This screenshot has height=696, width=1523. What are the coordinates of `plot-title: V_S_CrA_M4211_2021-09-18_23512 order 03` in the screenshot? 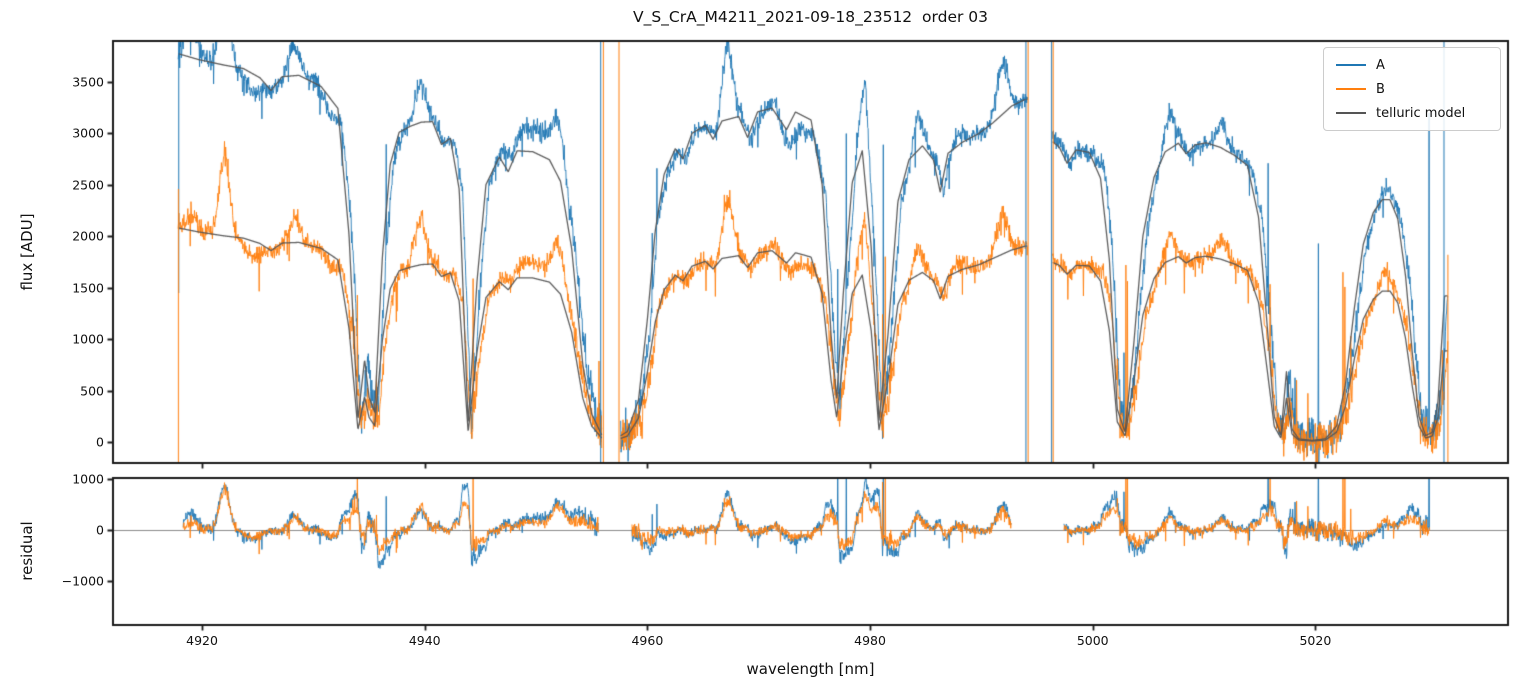 It's located at (810, 17).